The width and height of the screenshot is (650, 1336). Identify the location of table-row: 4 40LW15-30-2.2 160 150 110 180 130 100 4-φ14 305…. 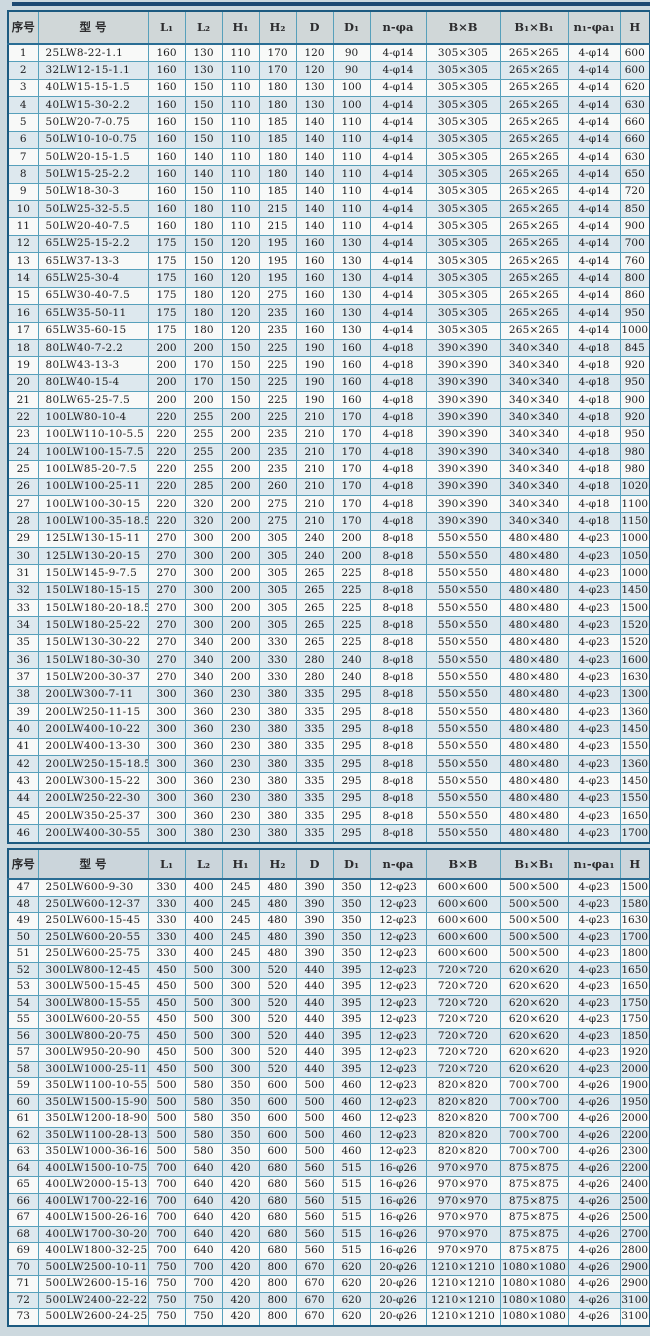
(328, 105).